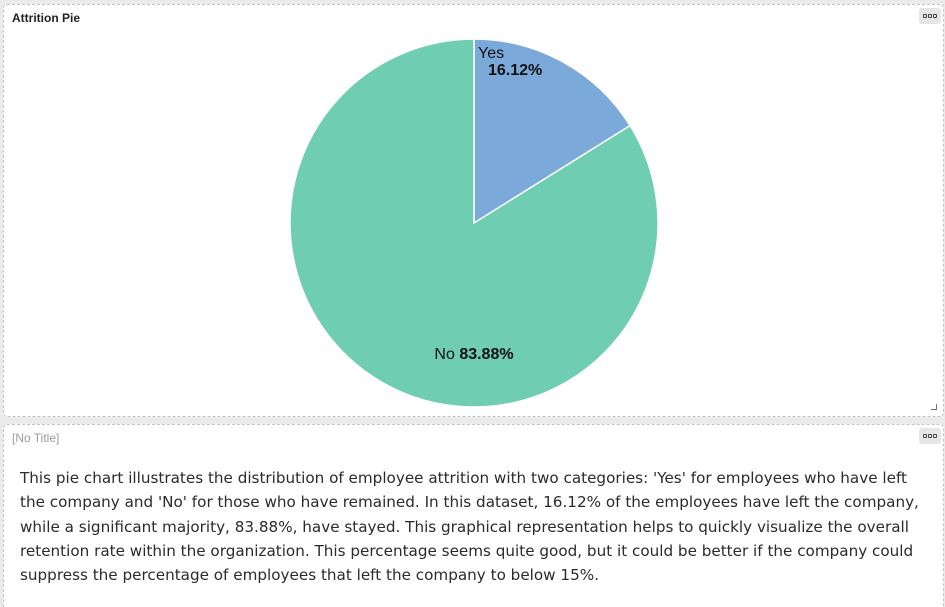  Describe the element at coordinates (515, 70) in the screenshot. I see `slice-value-yes: 16.12%` at that location.